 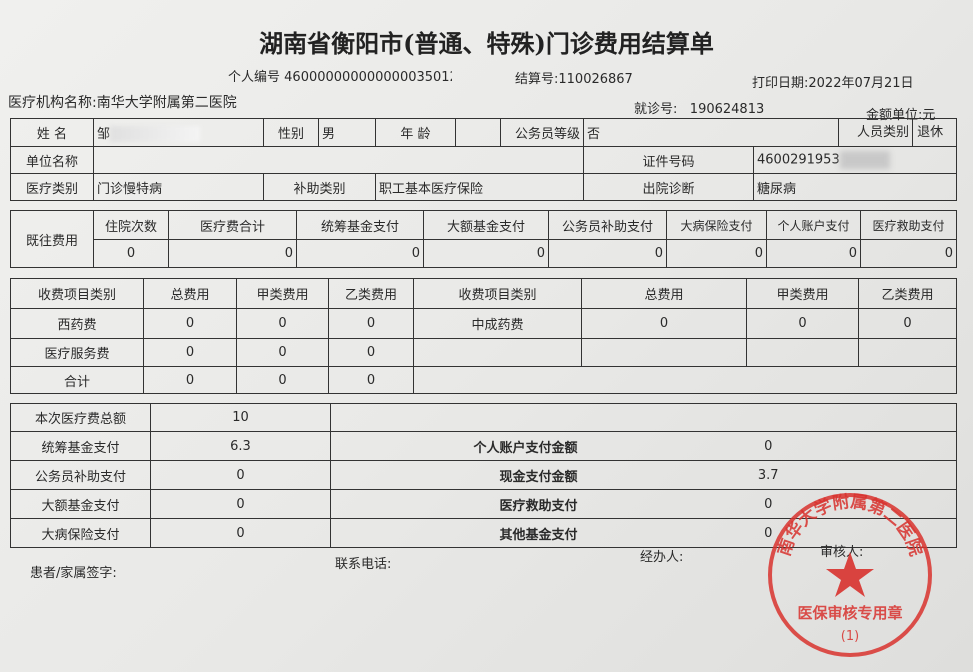 I want to click on visit-no-value: 190624813, so click(x=727, y=109).